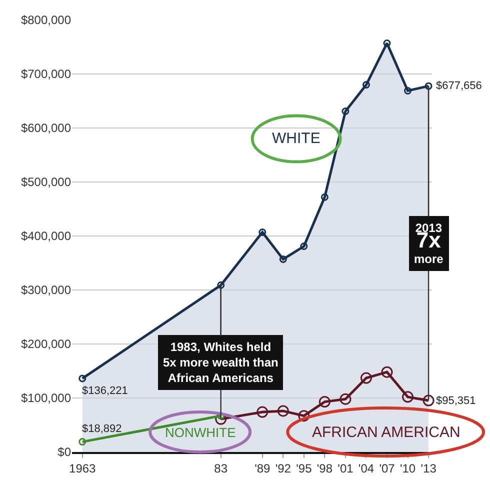  What do you see at coordinates (46, 398) in the screenshot?
I see `y-tick-label: $100,000` at bounding box center [46, 398].